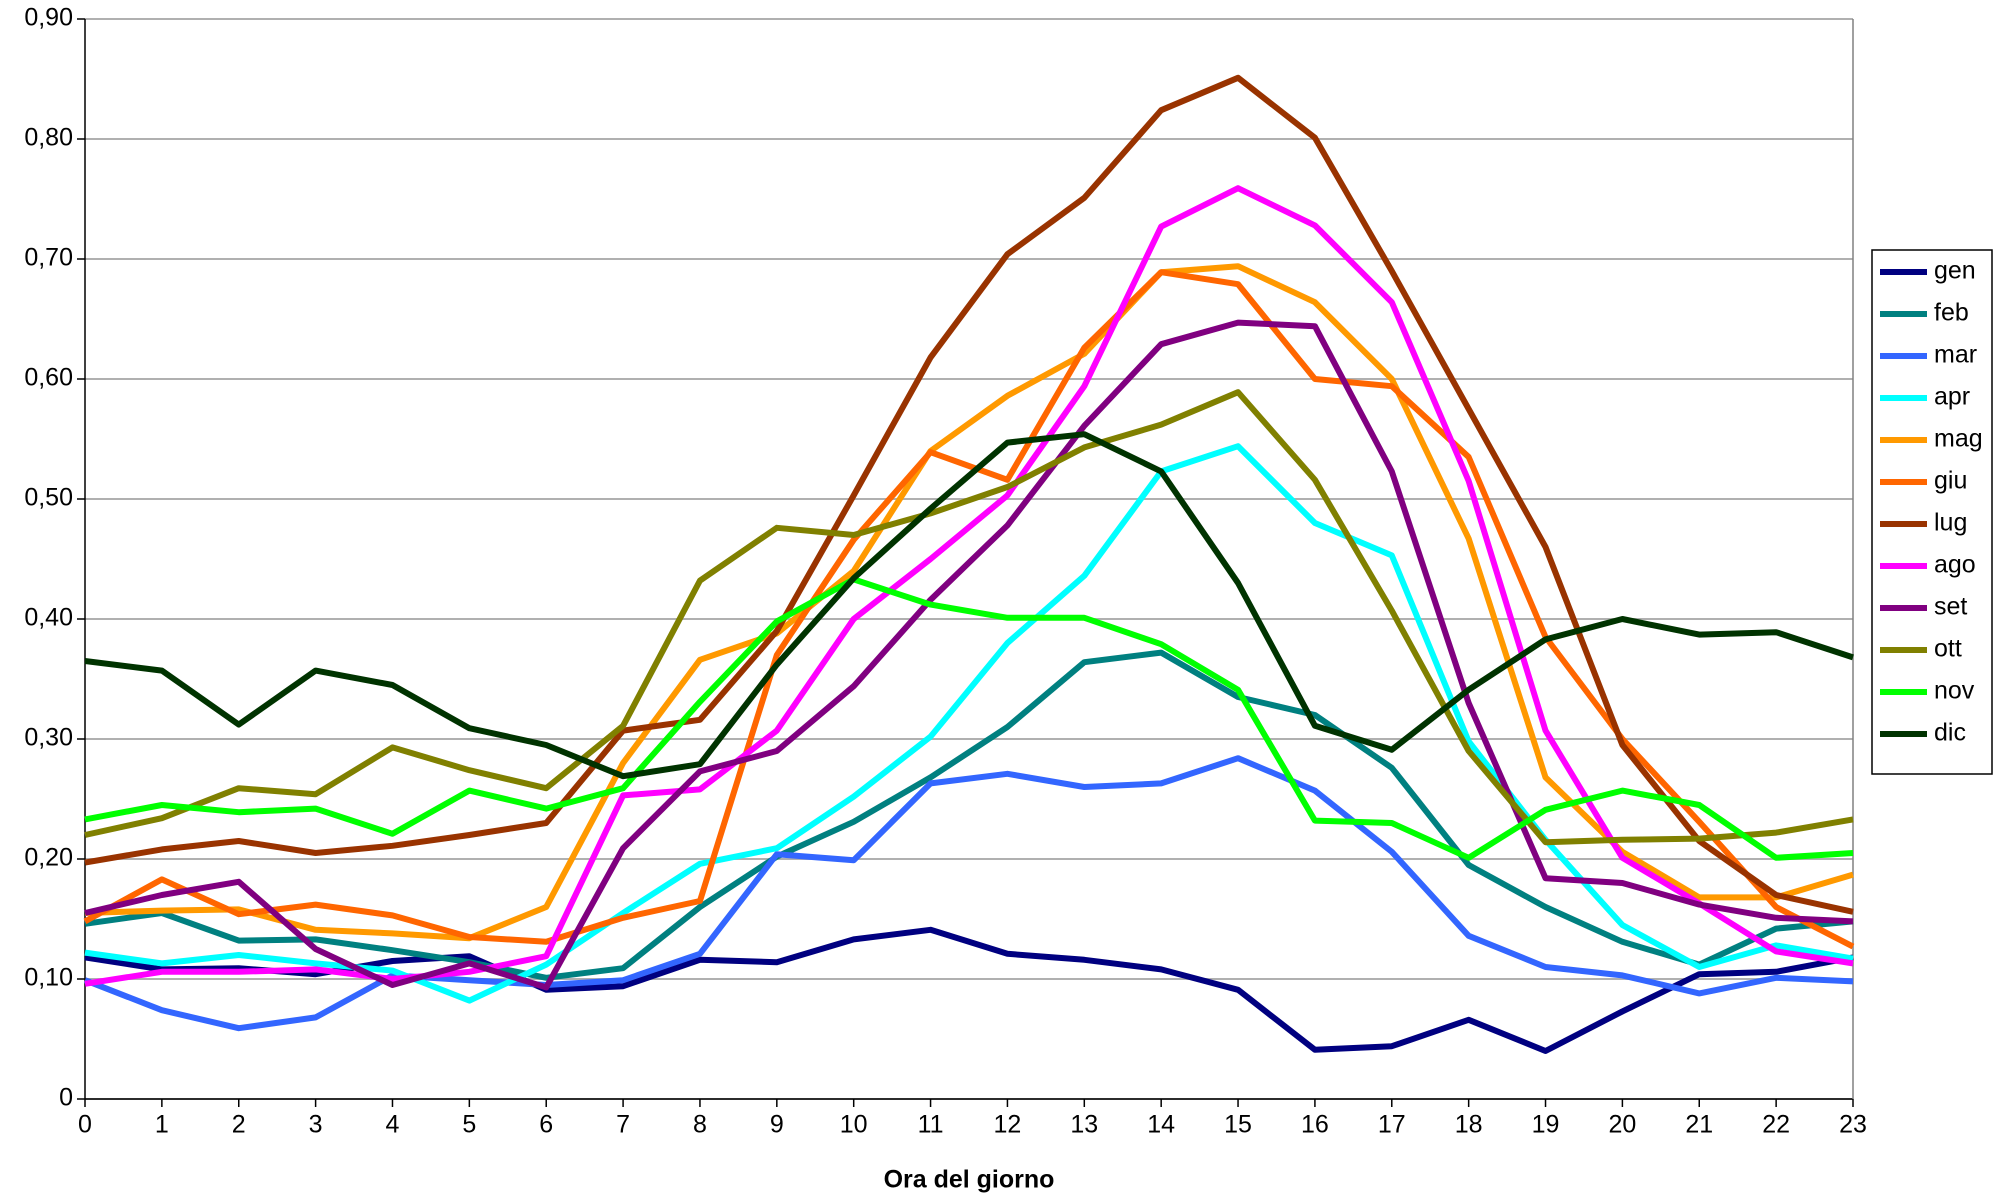  Describe the element at coordinates (1392, 1125) in the screenshot. I see `x-tick-label: 17` at that location.